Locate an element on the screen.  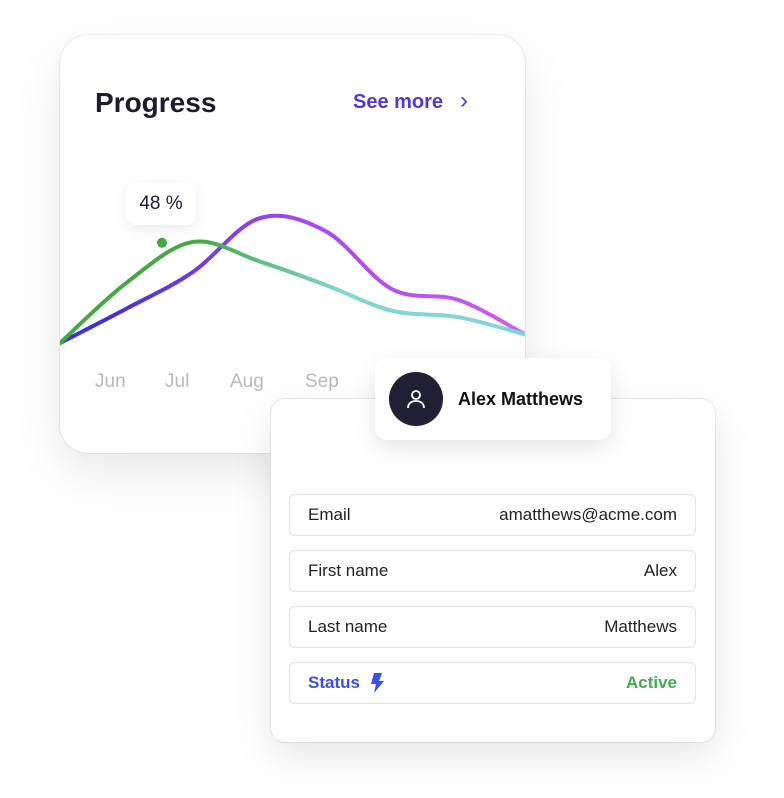
value-tooltip: 48 % is located at coordinates (161, 204).